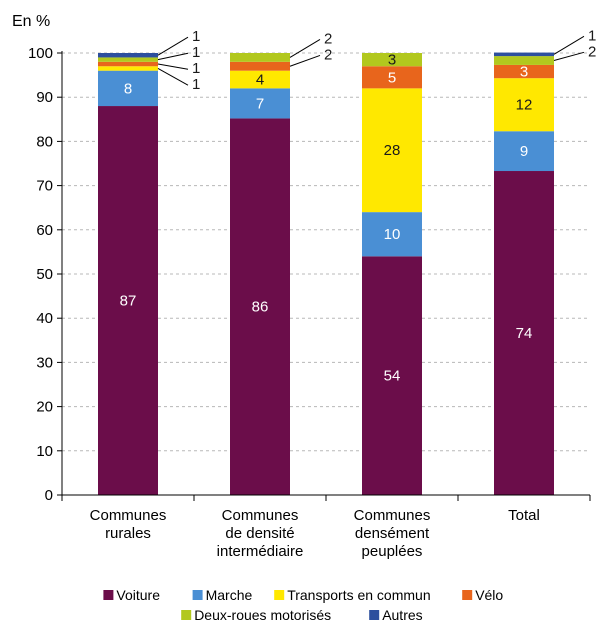  I want to click on y-tick-label: 50, so click(44, 274).